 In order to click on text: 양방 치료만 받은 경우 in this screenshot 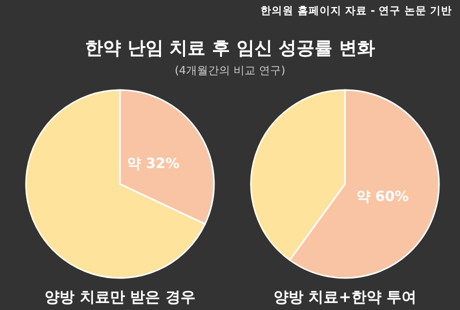, I will do `click(120, 297)`.